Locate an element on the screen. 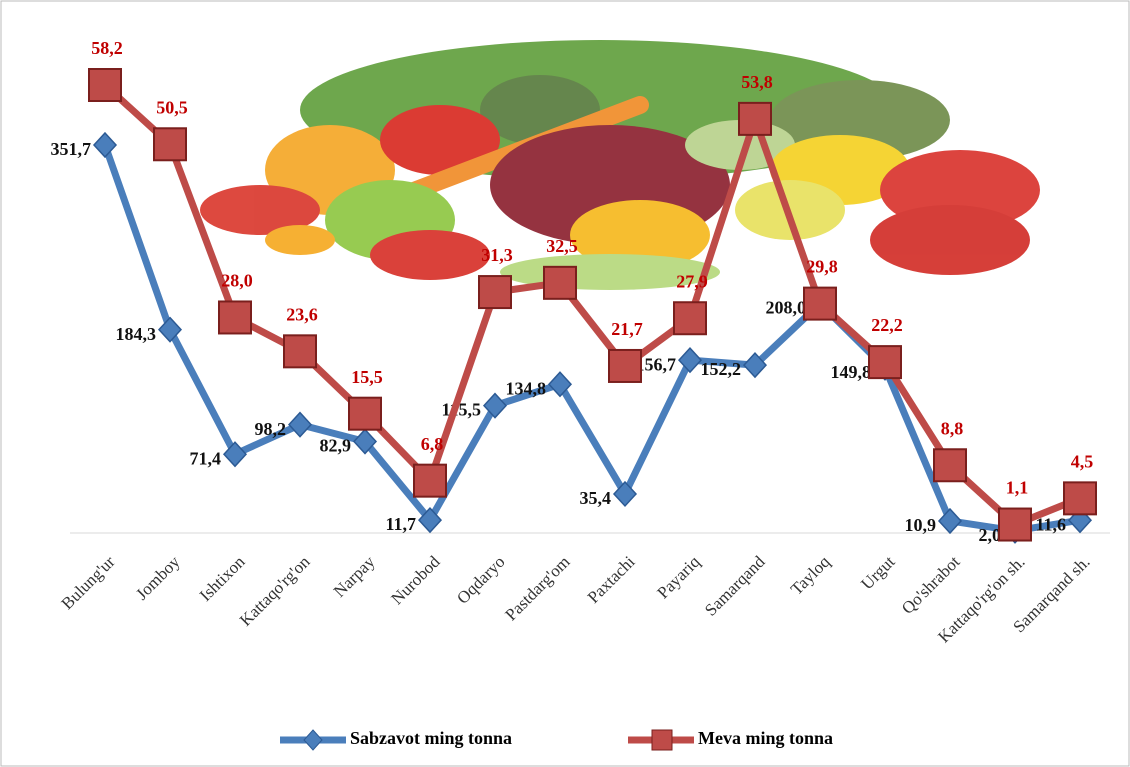 The image size is (1130, 767). data-label: 351,7 is located at coordinates (71, 149).